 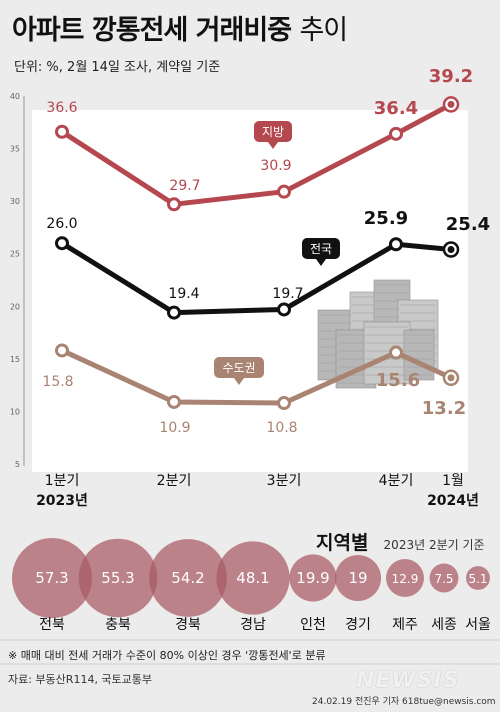 What do you see at coordinates (386, 218) in the screenshot?
I see `data-label: 25.9` at bounding box center [386, 218].